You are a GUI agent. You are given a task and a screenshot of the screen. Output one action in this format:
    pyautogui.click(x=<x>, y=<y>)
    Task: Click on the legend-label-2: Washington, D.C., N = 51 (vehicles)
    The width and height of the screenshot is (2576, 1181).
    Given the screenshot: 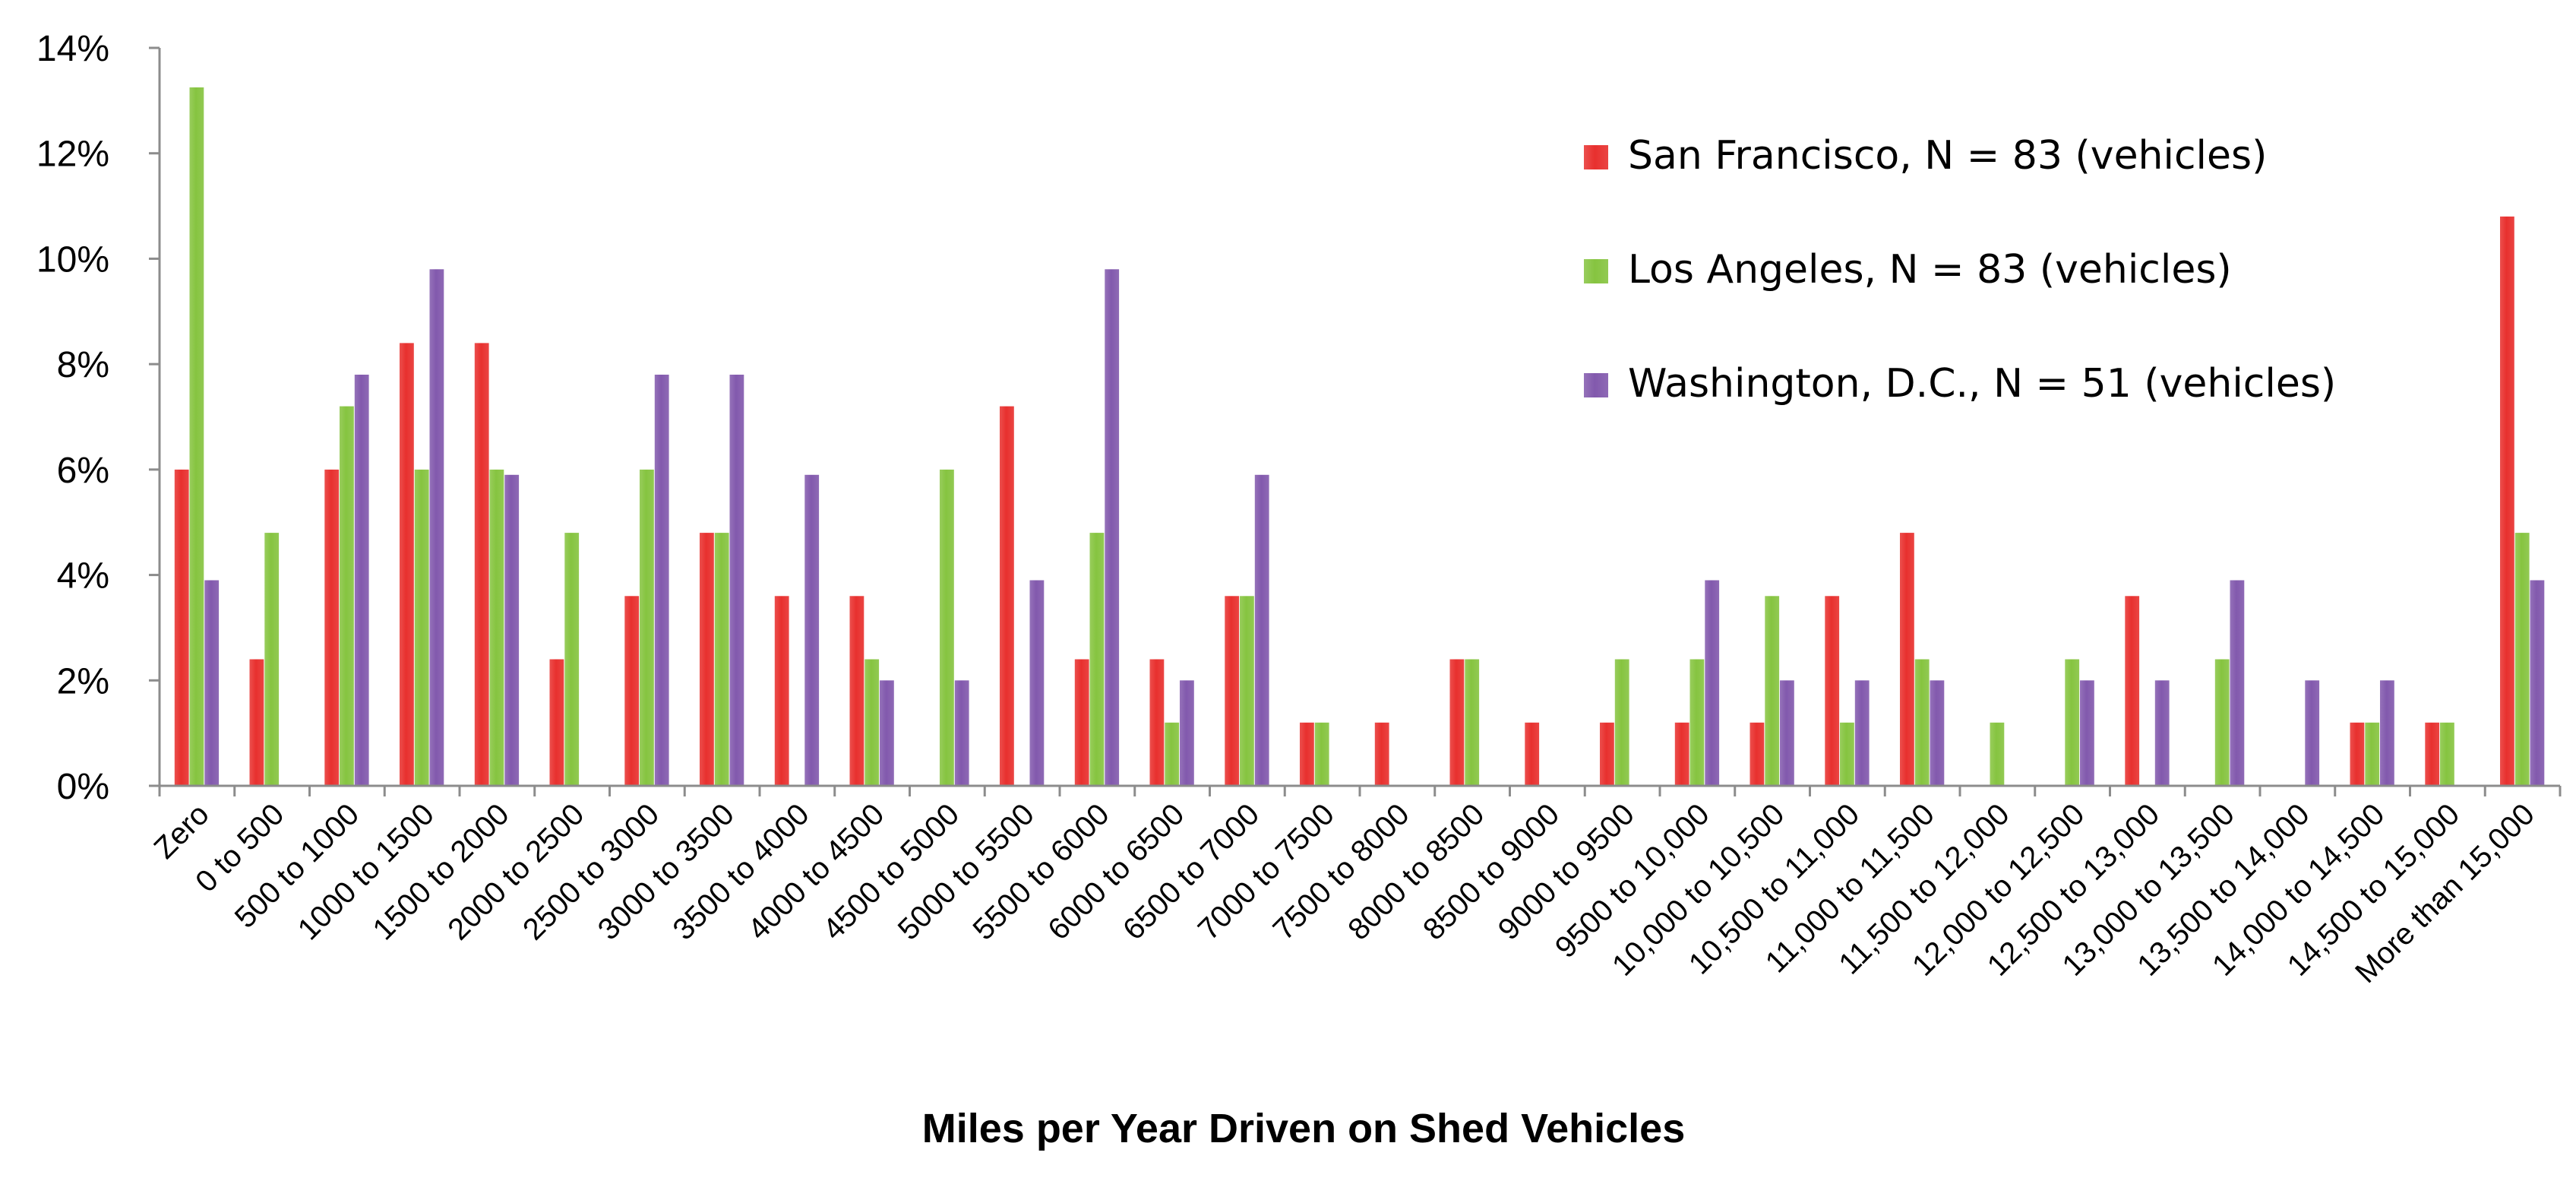 What is the action you would take?
    pyautogui.click(x=1982, y=384)
    